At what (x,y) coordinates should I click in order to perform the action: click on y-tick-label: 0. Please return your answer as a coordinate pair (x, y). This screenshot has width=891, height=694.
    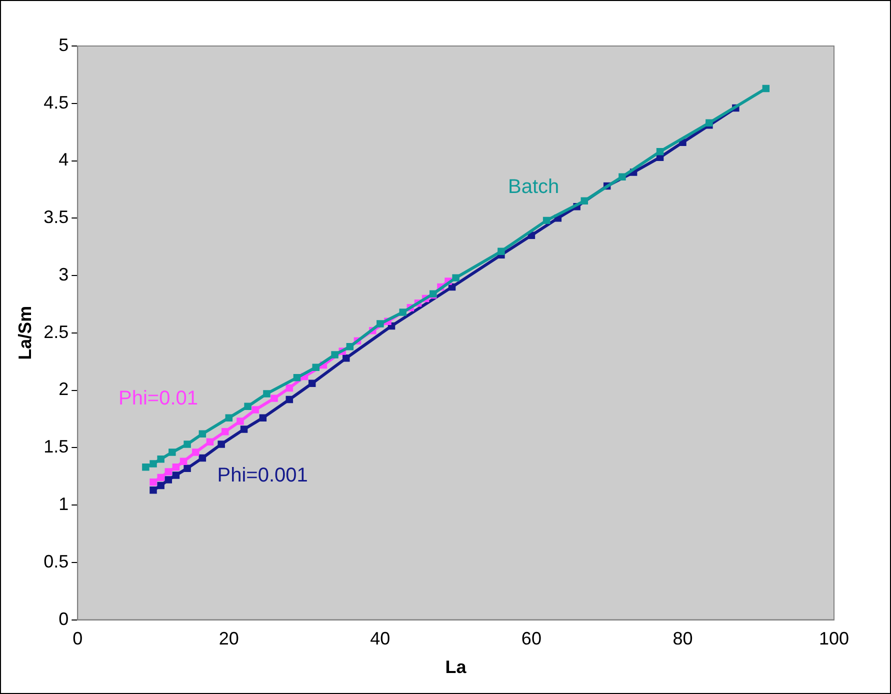
    Looking at the image, I should click on (63, 618).